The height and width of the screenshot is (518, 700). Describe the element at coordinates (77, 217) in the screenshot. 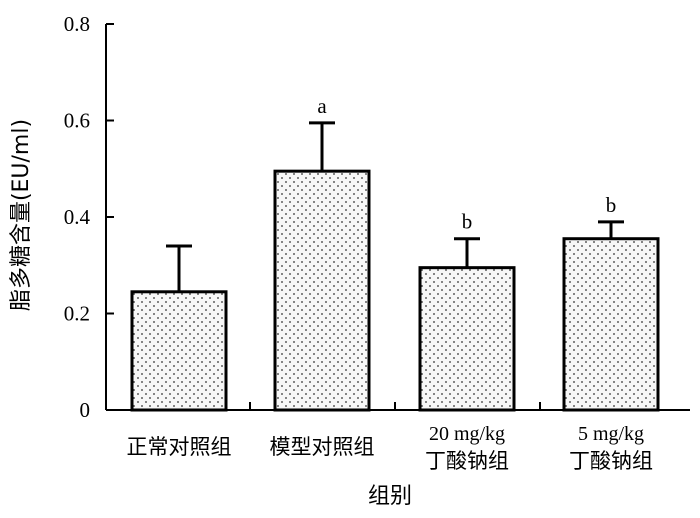

I see `y-tick-label: 0.4` at that location.